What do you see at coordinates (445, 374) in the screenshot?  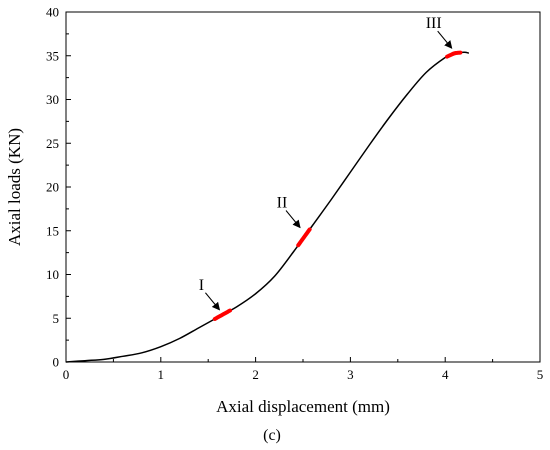 I see `x-tick-label: 4` at bounding box center [445, 374].